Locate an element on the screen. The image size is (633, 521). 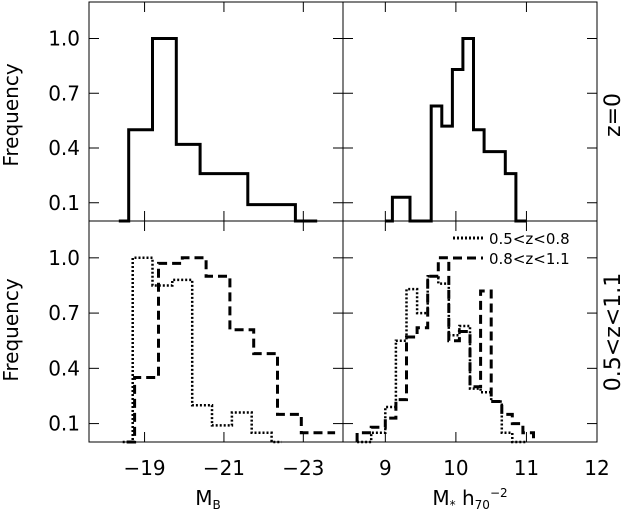
row-label-bottom: 0.5<z<1.1 is located at coordinates (613, 332).